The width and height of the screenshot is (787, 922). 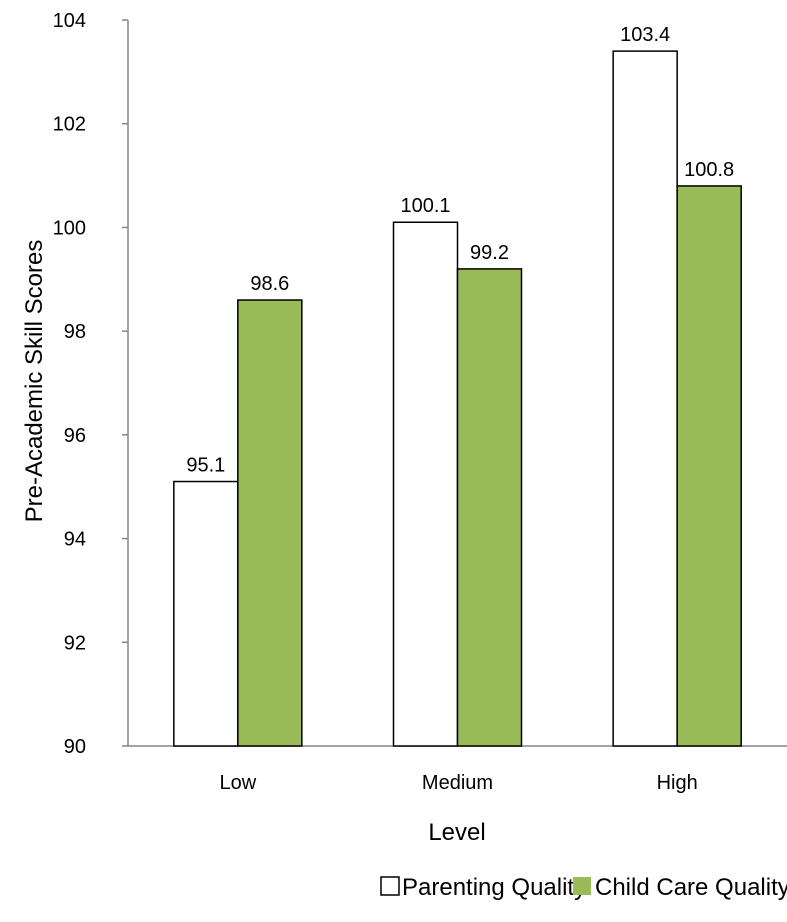 What do you see at coordinates (645, 398) in the screenshot?
I see `bar-parenting-quality-high` at bounding box center [645, 398].